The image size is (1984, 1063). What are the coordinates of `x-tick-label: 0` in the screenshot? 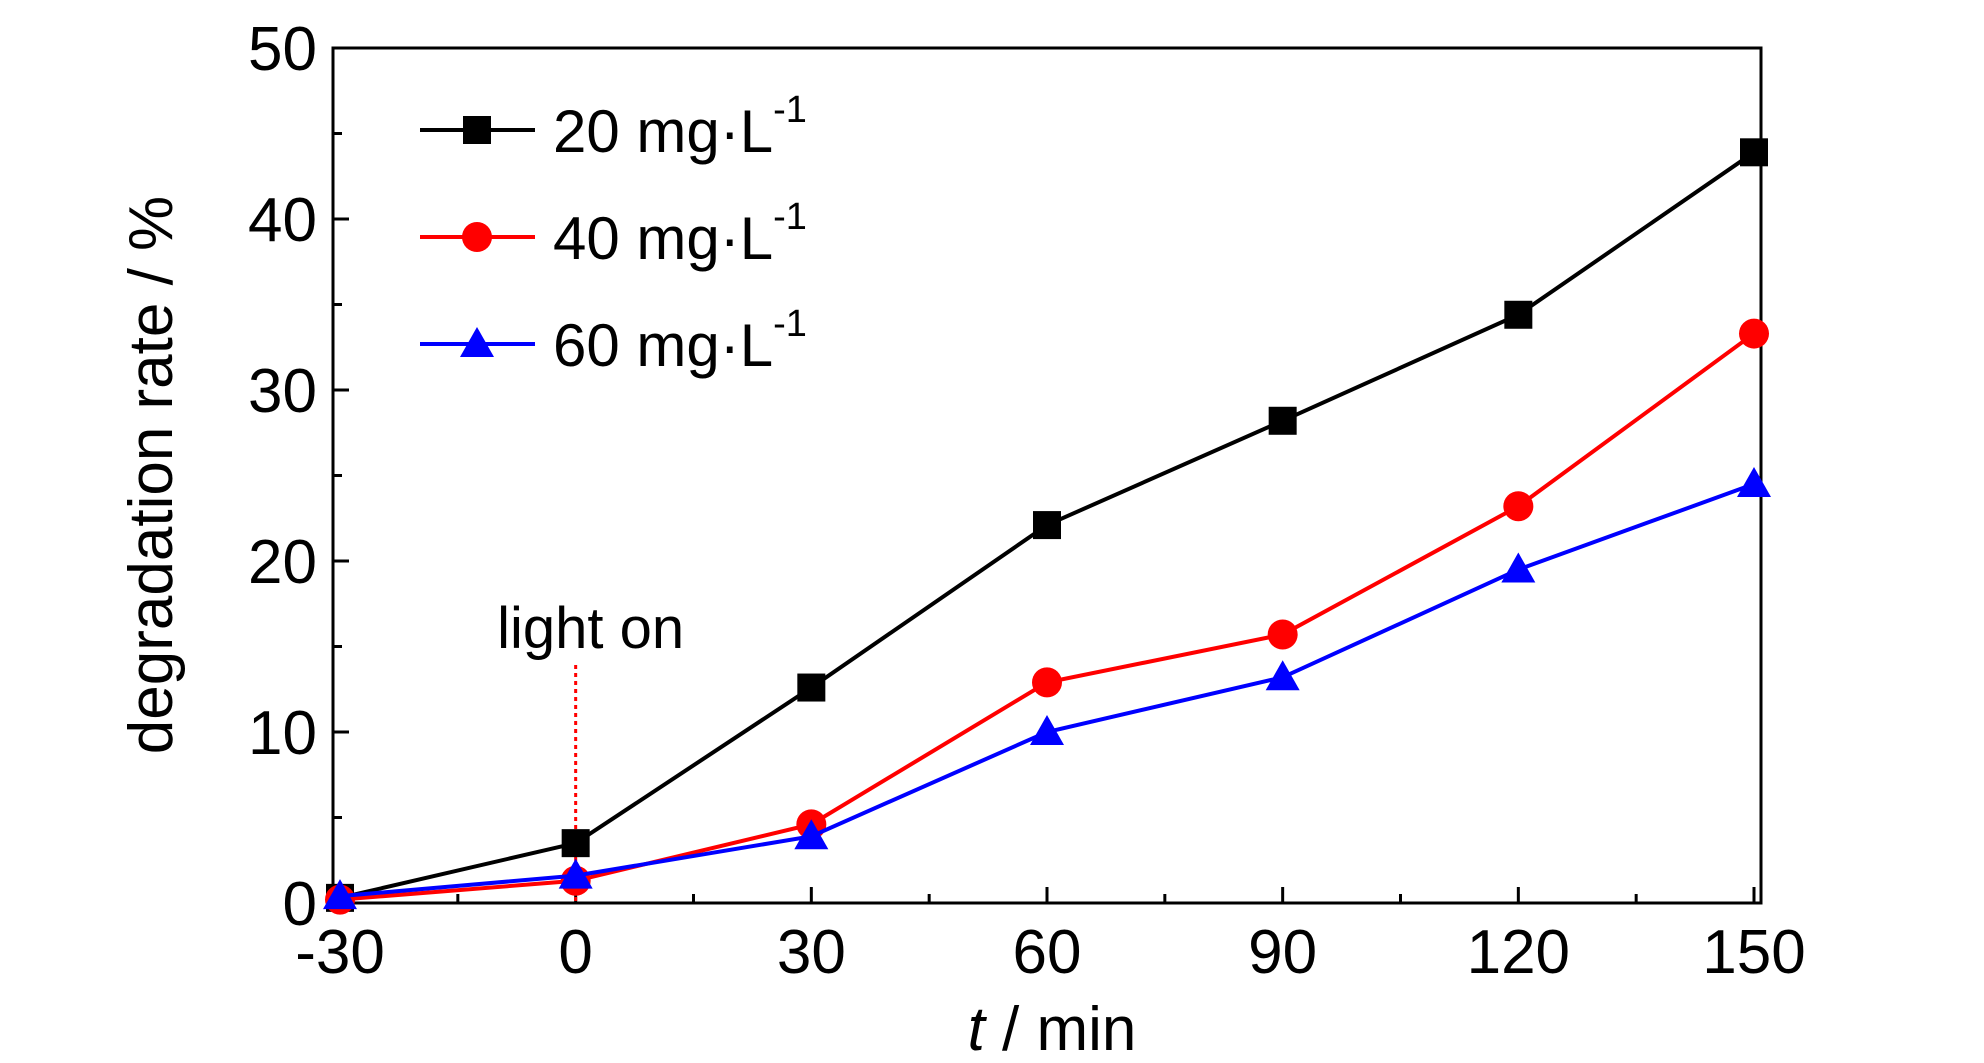 It's located at (575, 952).